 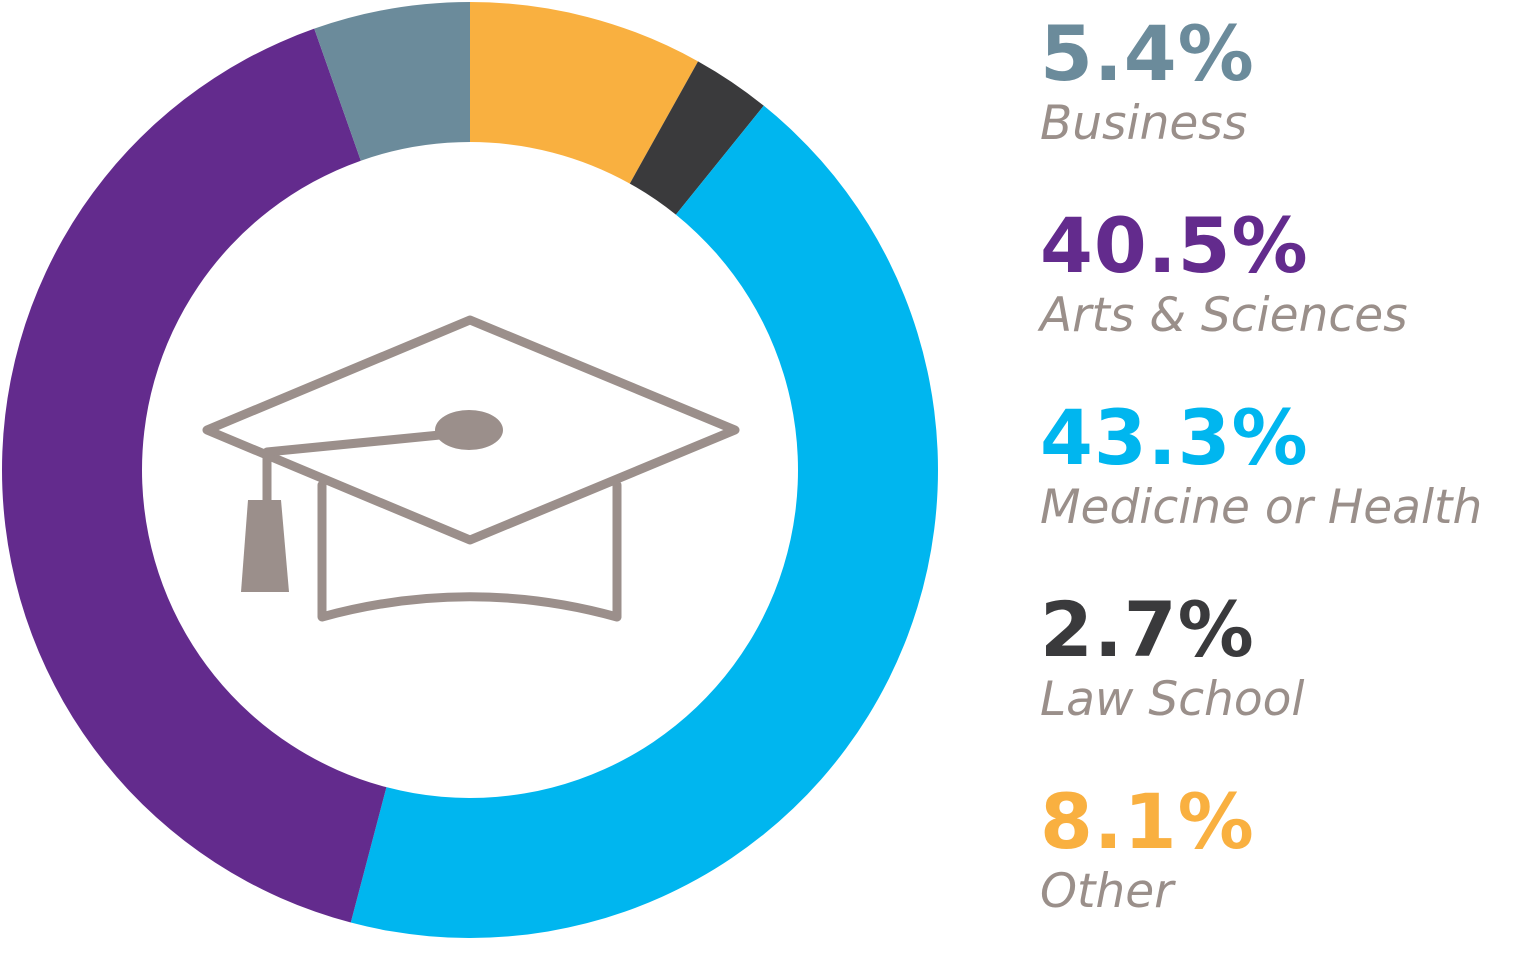 What do you see at coordinates (1282, 876) in the screenshot?
I see `legend-item-other: 8.1% Other` at bounding box center [1282, 876].